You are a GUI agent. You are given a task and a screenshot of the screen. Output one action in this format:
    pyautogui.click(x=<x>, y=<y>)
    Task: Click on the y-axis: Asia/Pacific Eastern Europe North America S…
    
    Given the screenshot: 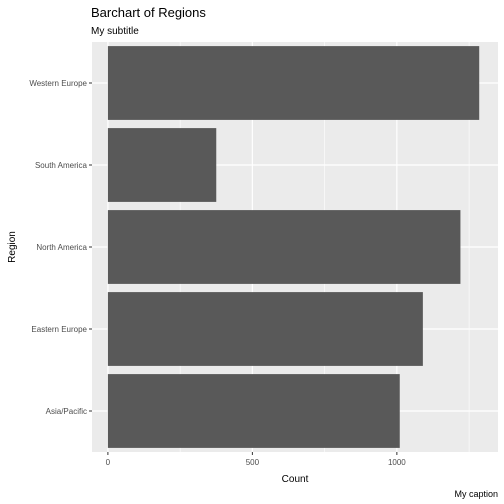 What is the action you would take?
    pyautogui.click(x=60, y=247)
    